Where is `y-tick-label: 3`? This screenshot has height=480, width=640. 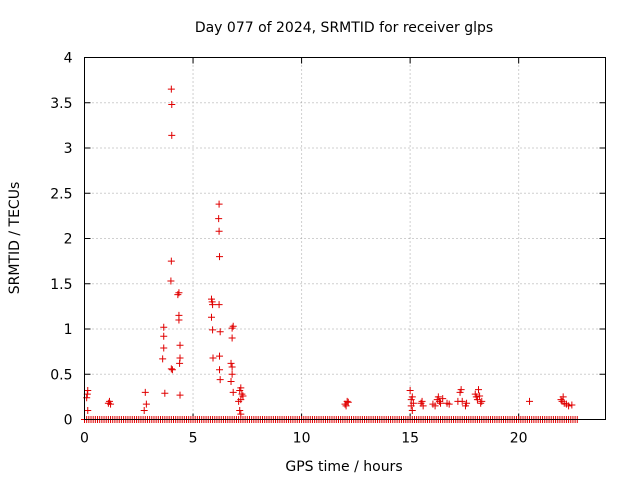 y-tick-label: 3 is located at coordinates (68, 149).